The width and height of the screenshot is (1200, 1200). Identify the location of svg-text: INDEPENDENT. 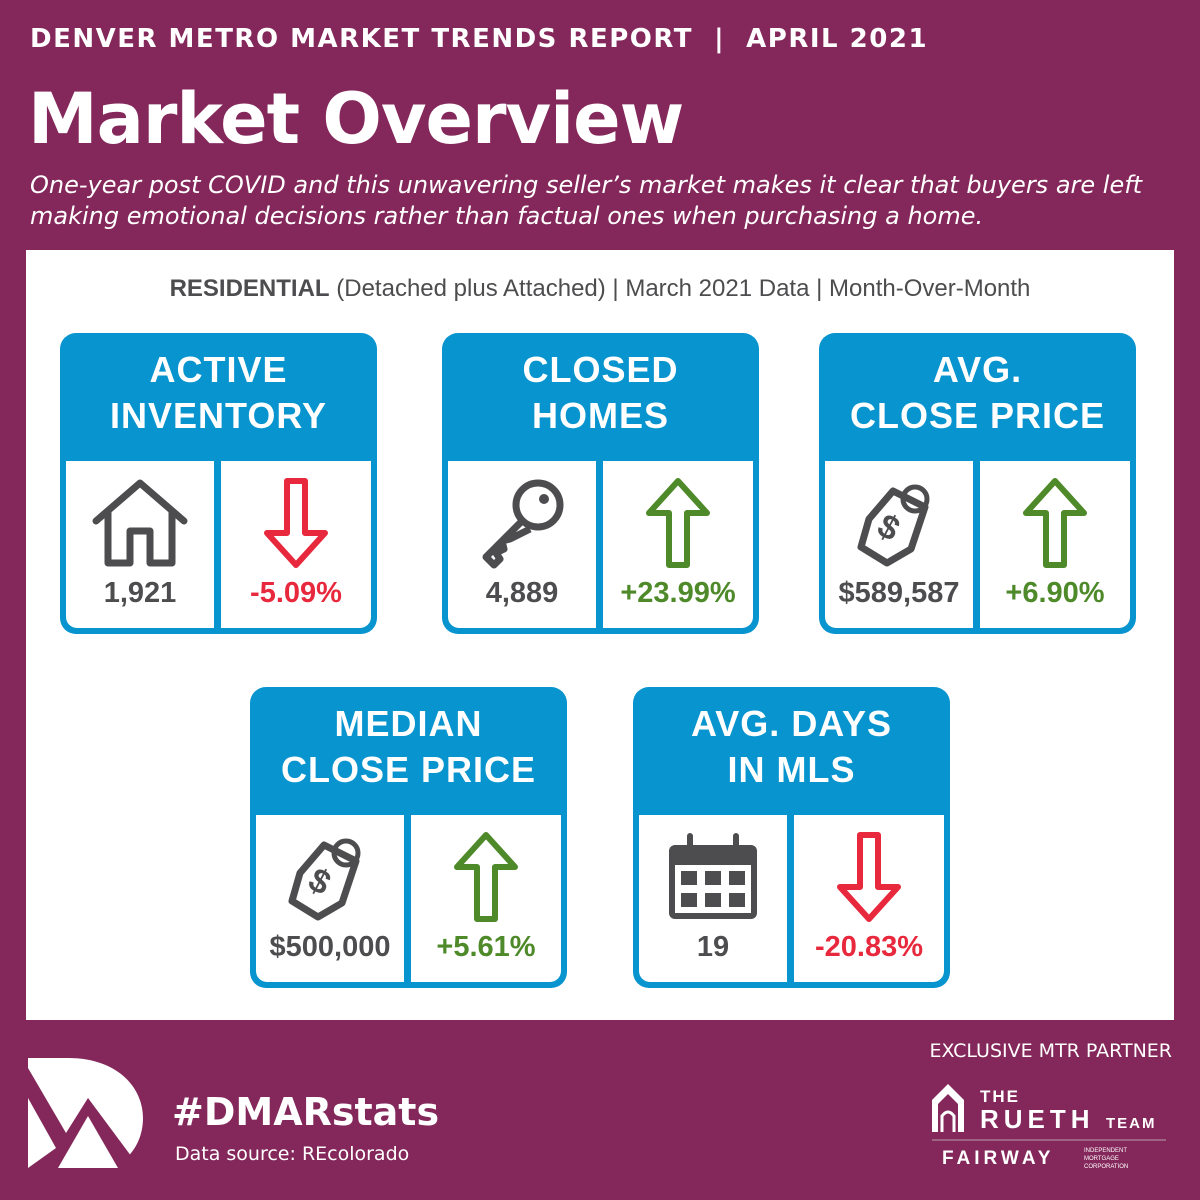
(1105, 1151).